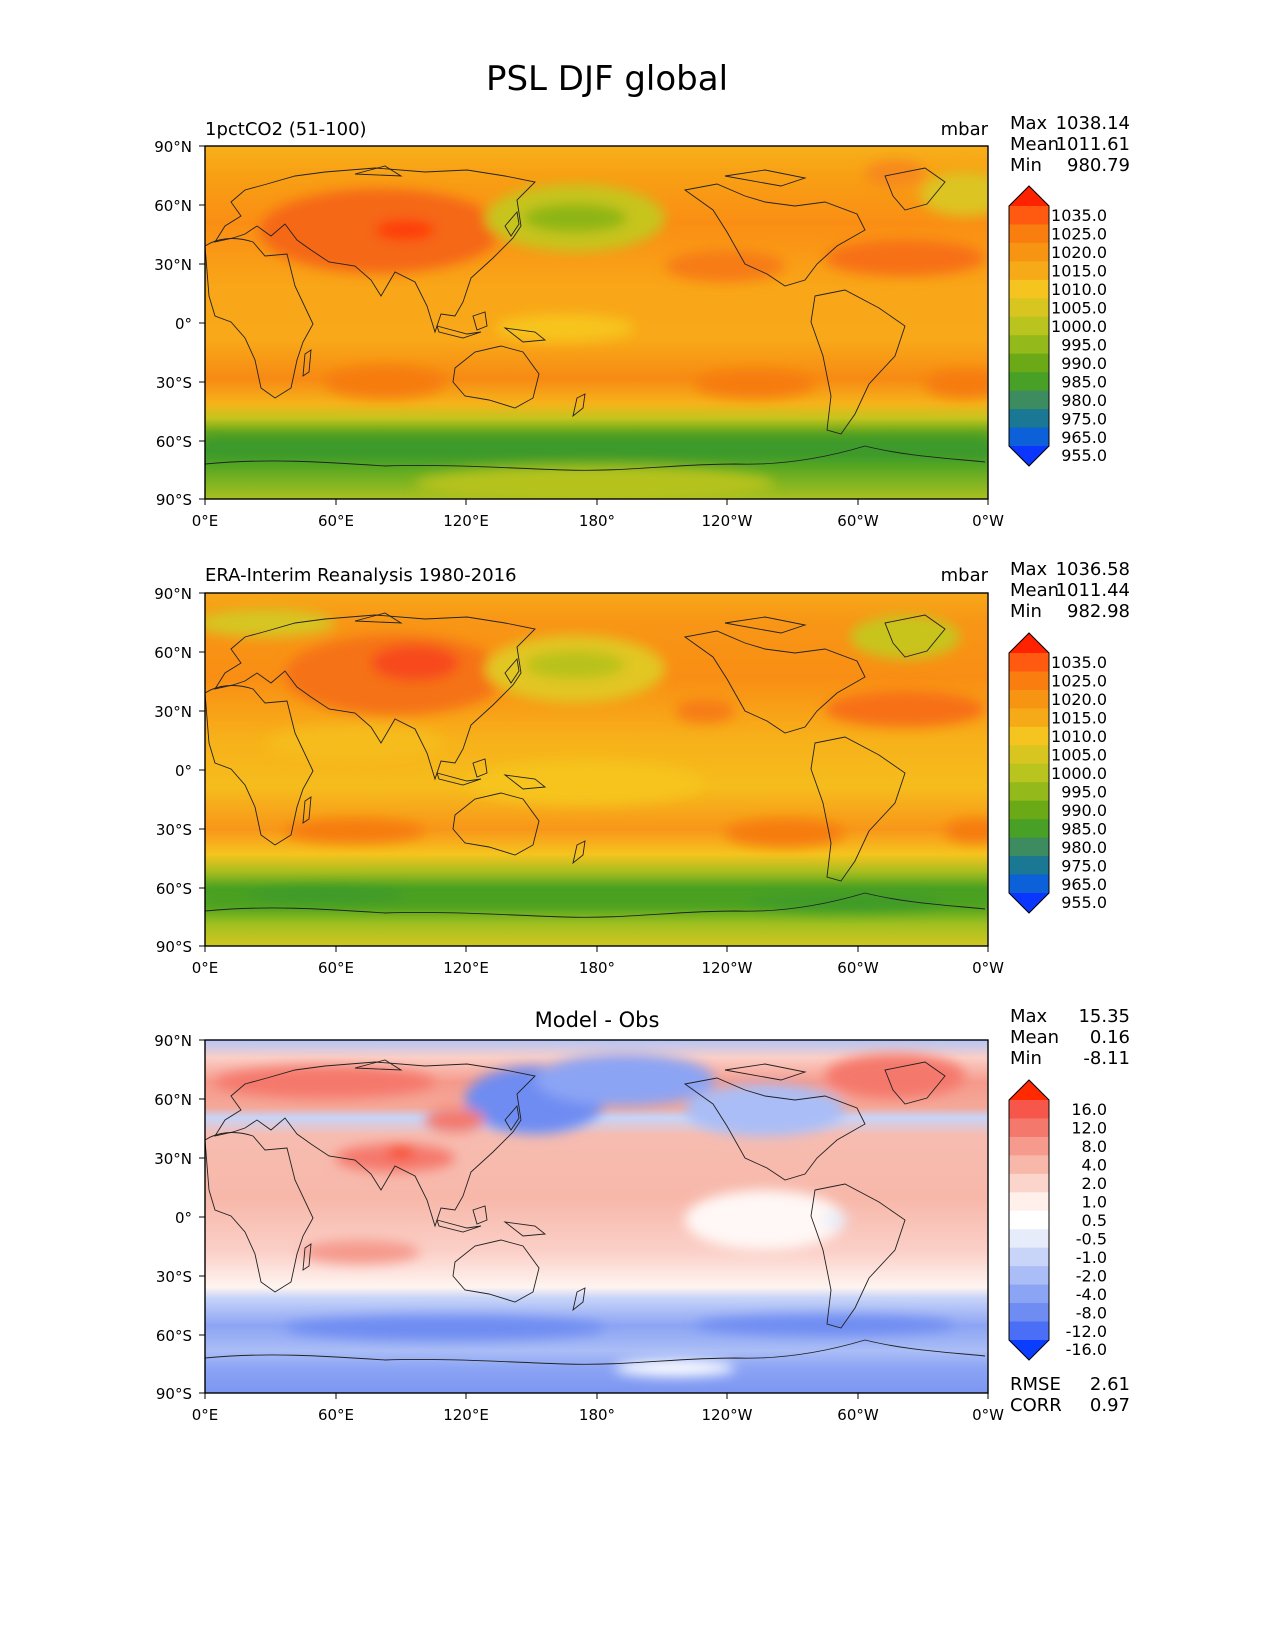  What do you see at coordinates (1110, 1384) in the screenshot?
I see `metric-value: 2.61` at bounding box center [1110, 1384].